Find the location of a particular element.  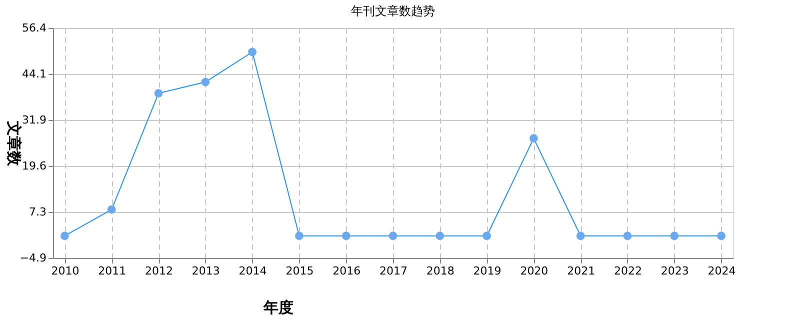

y-axis-title: 文章数 is located at coordinates (13, 143).